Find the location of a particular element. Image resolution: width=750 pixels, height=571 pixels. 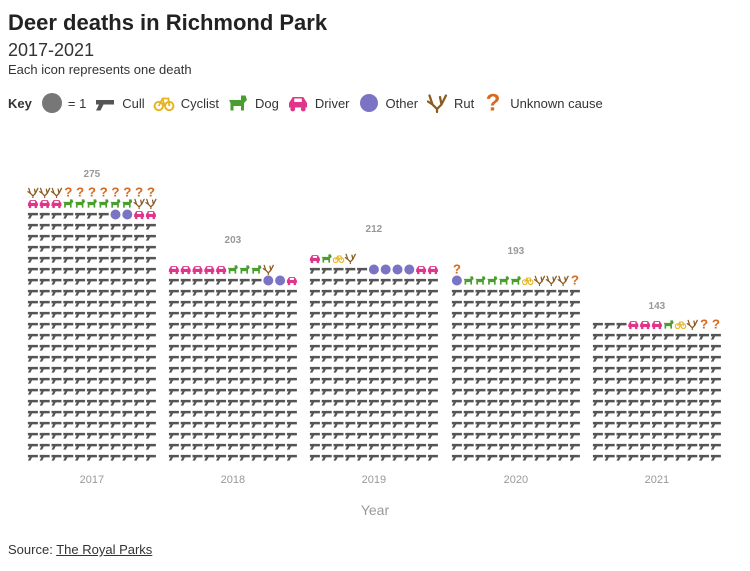

x-axis-title: Year is located at coordinates (375, 510).